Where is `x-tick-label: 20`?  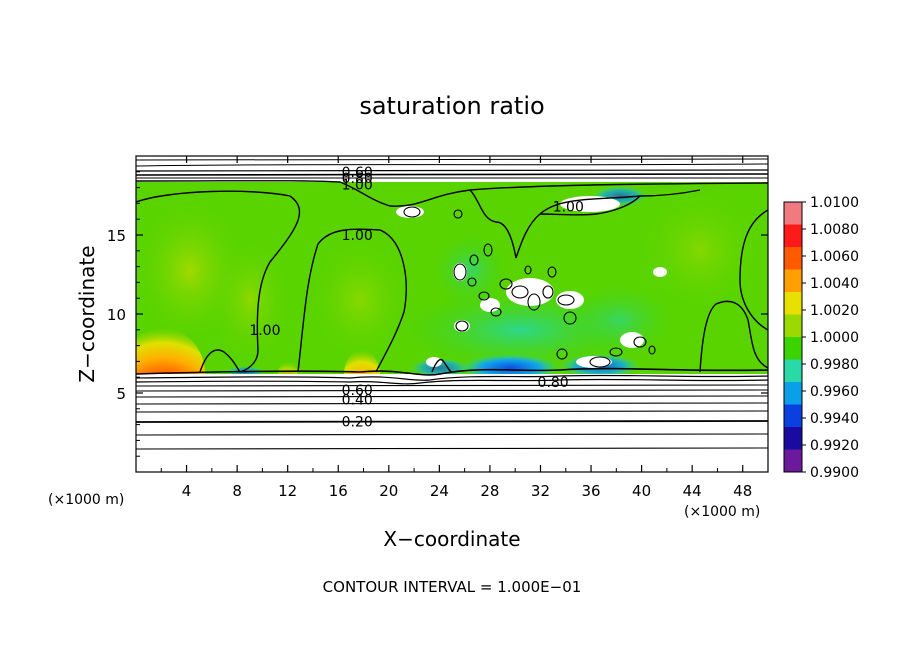 x-tick-label: 20 is located at coordinates (388, 491).